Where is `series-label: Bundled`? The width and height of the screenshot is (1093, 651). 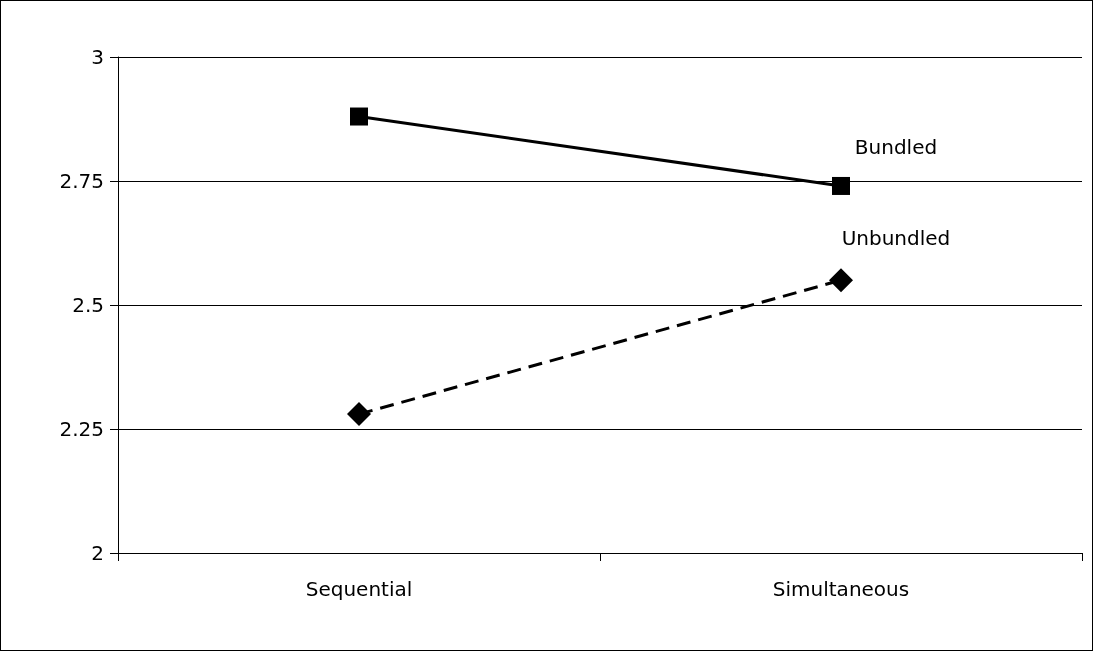
series-label: Bundled is located at coordinates (896, 146).